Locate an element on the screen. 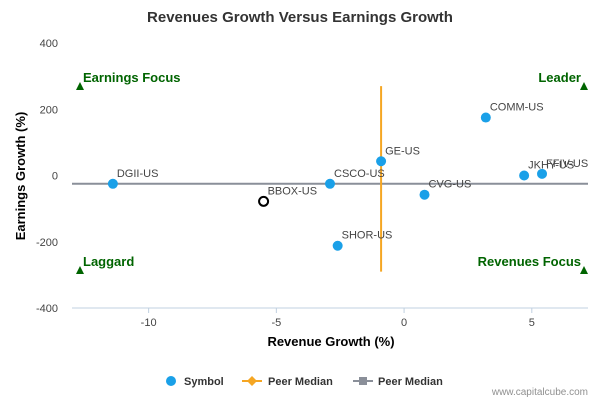 This screenshot has width=600, height=400. y-axis-title: Earnings Growth (%) is located at coordinates (20, 176).